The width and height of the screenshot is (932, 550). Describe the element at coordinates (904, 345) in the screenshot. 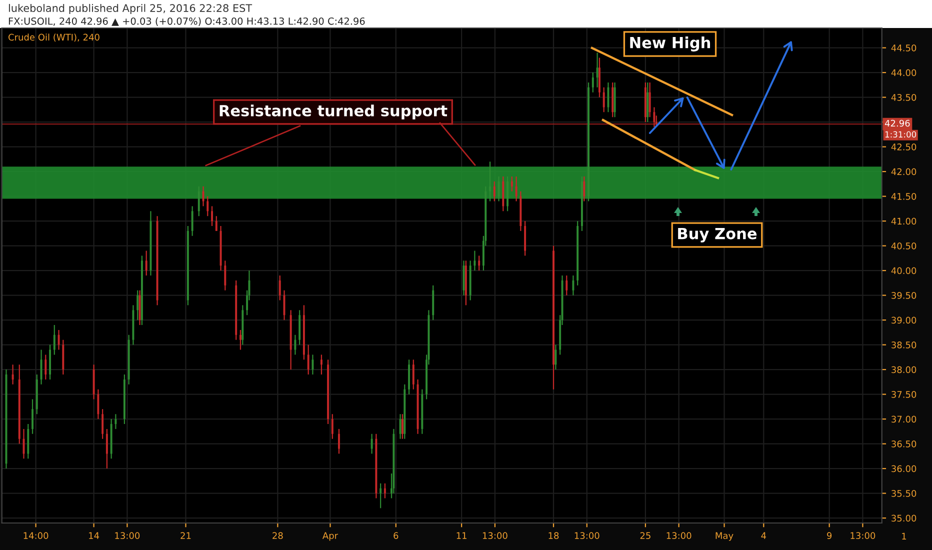

I see `y-tick-label: 38.50` at that location.